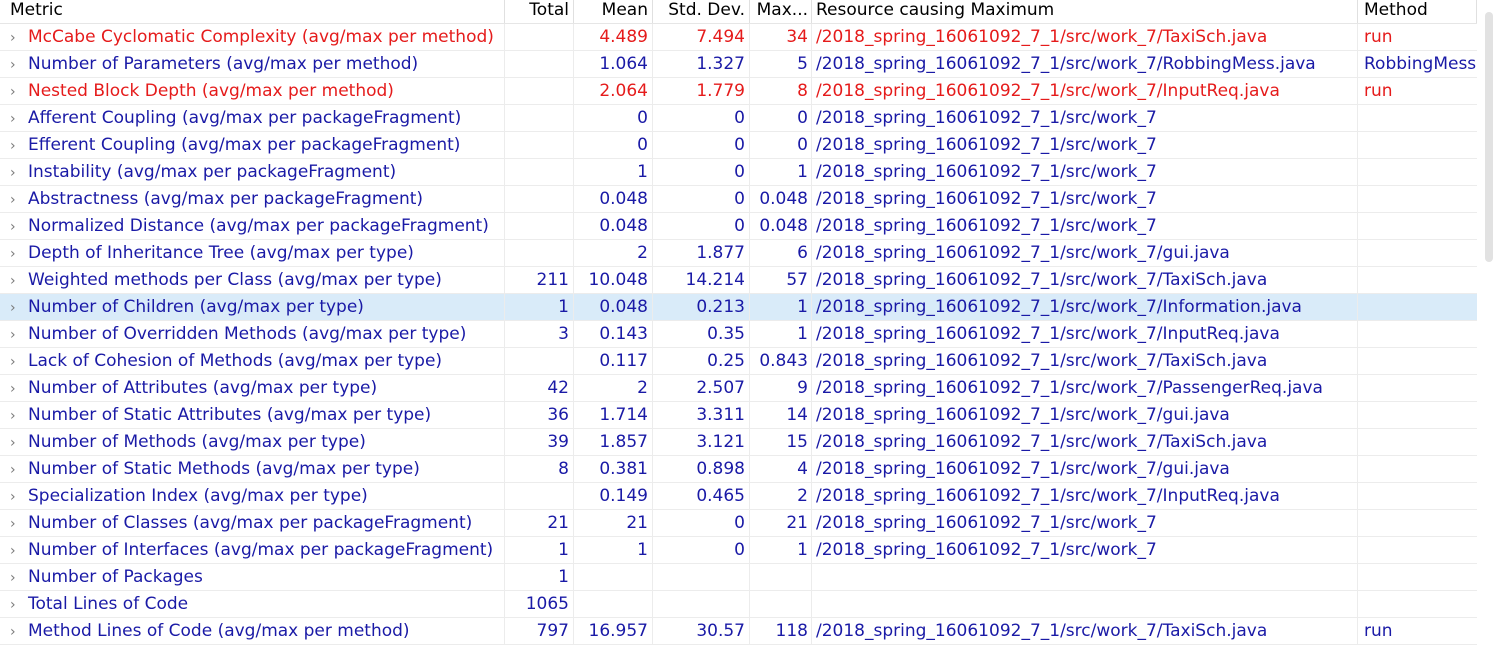 This screenshot has height=658, width=1497. Describe the element at coordinates (1489, 137) in the screenshot. I see `scrollbar-thumb` at that location.